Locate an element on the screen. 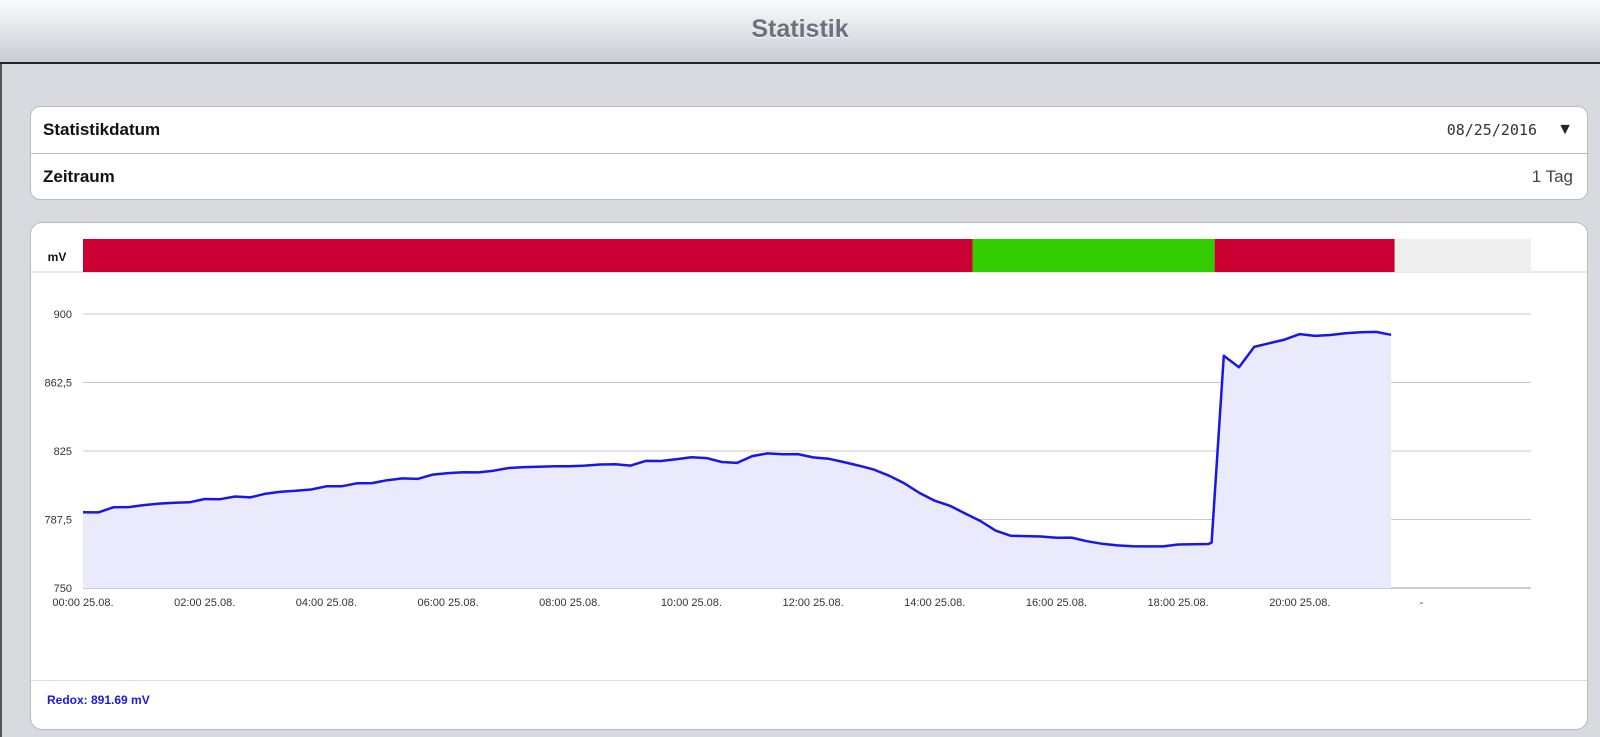 The width and height of the screenshot is (1600, 737). window-edge is located at coordinates (1, 400).